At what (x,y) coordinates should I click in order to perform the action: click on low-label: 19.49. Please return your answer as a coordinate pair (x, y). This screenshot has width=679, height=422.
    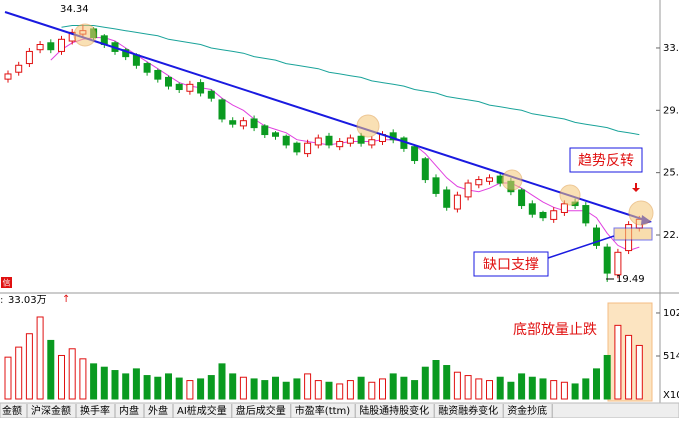
    Looking at the image, I should click on (630, 279).